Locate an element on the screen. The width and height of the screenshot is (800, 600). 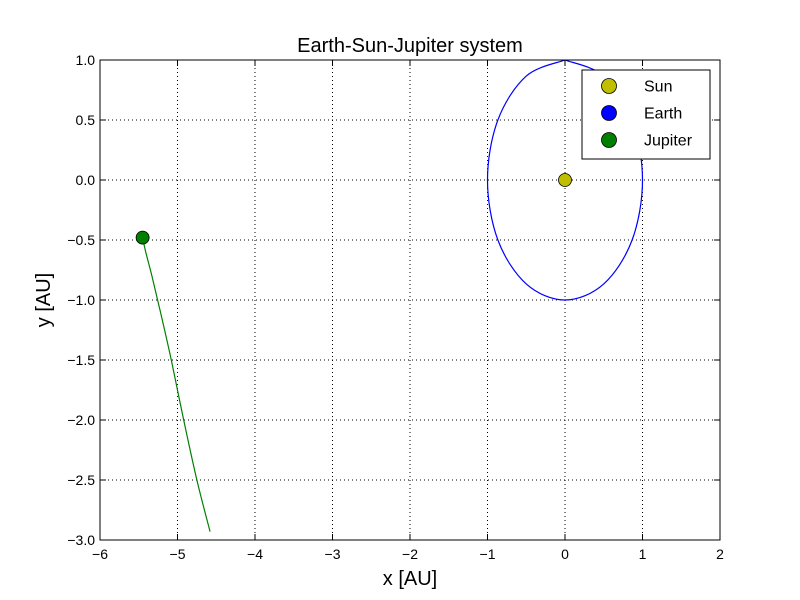
chart-title: Earth-Sun-Jupiter system is located at coordinates (410, 46).